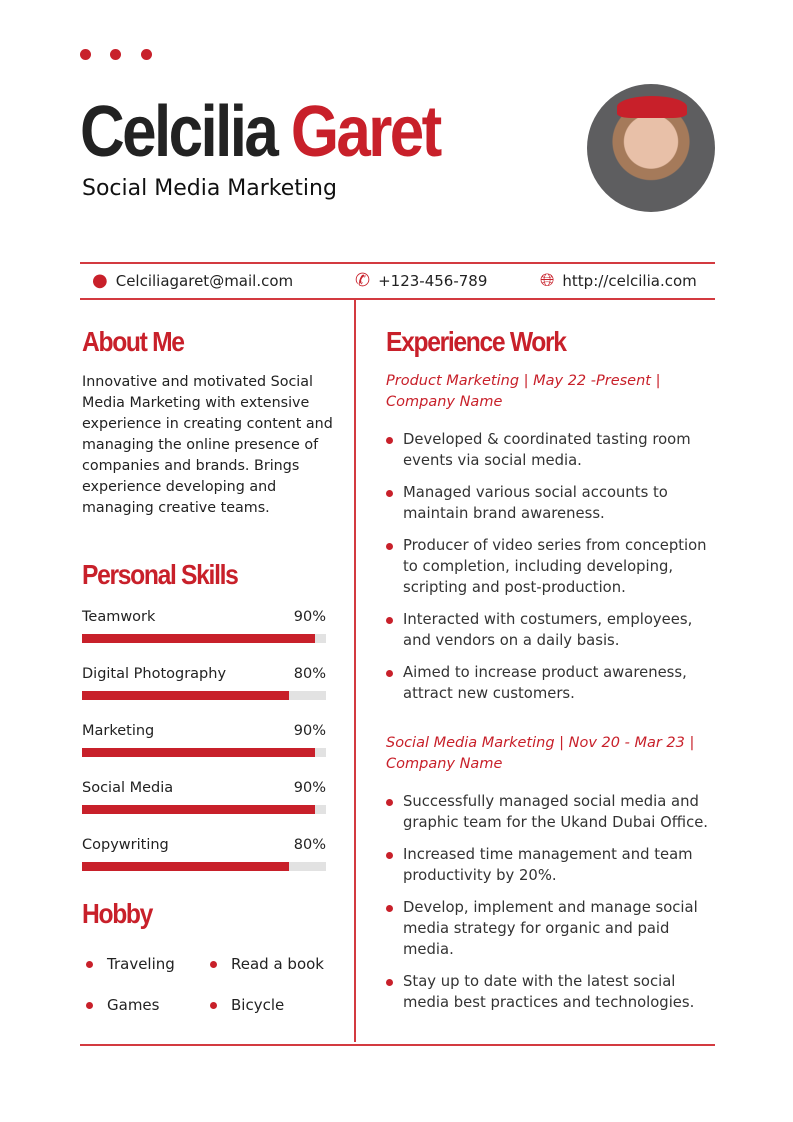  I want to click on skill-item: Marketing 90%, so click(204, 740).